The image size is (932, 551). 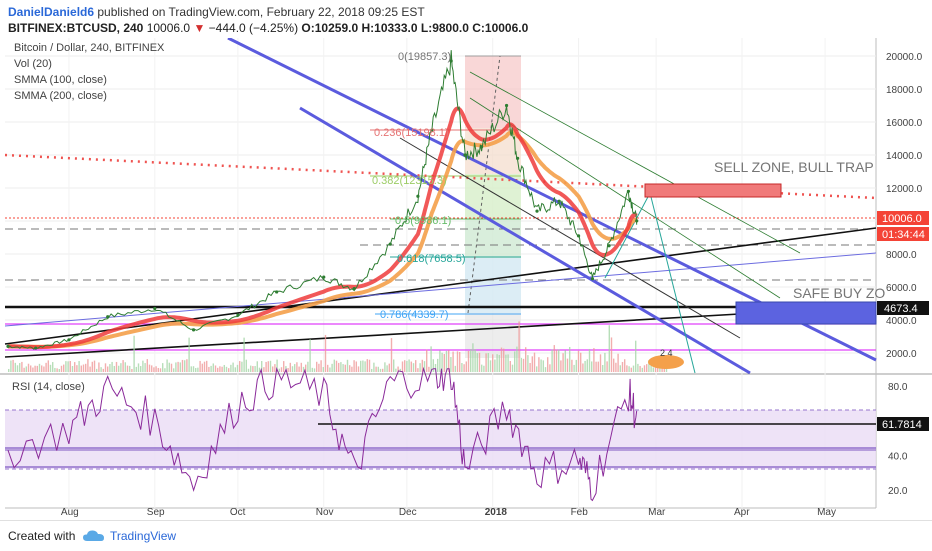 I want to click on event-flag-icon: 2 4, so click(x=666, y=358).